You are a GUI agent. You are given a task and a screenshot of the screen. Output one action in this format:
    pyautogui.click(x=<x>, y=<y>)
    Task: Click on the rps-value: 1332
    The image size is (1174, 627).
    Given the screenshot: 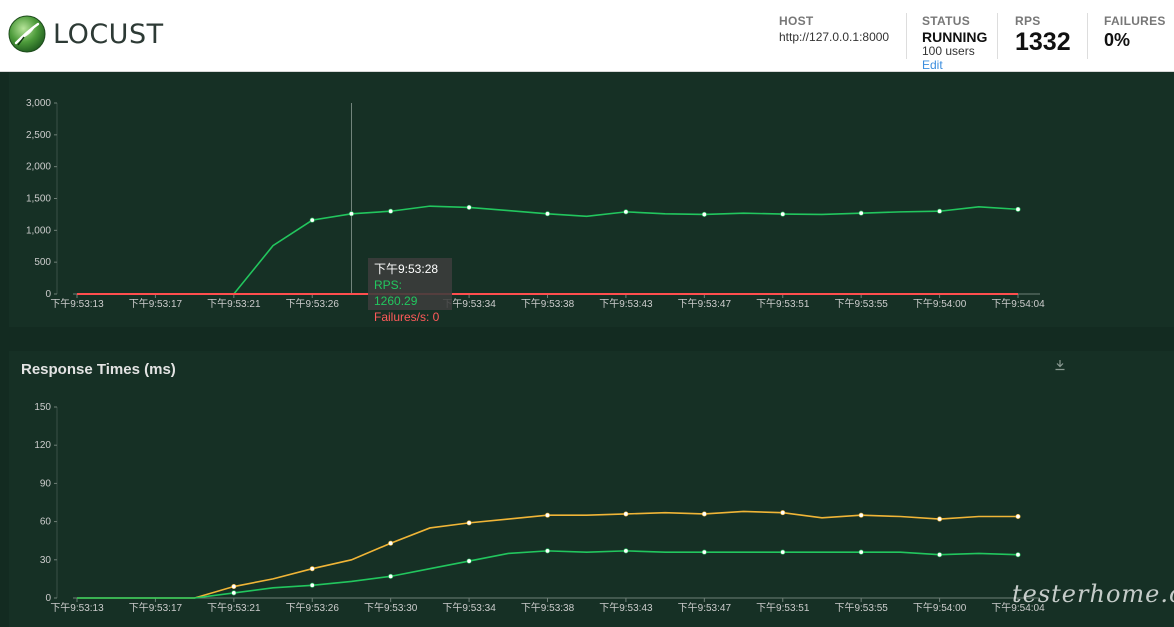 What is the action you would take?
    pyautogui.click(x=1043, y=42)
    